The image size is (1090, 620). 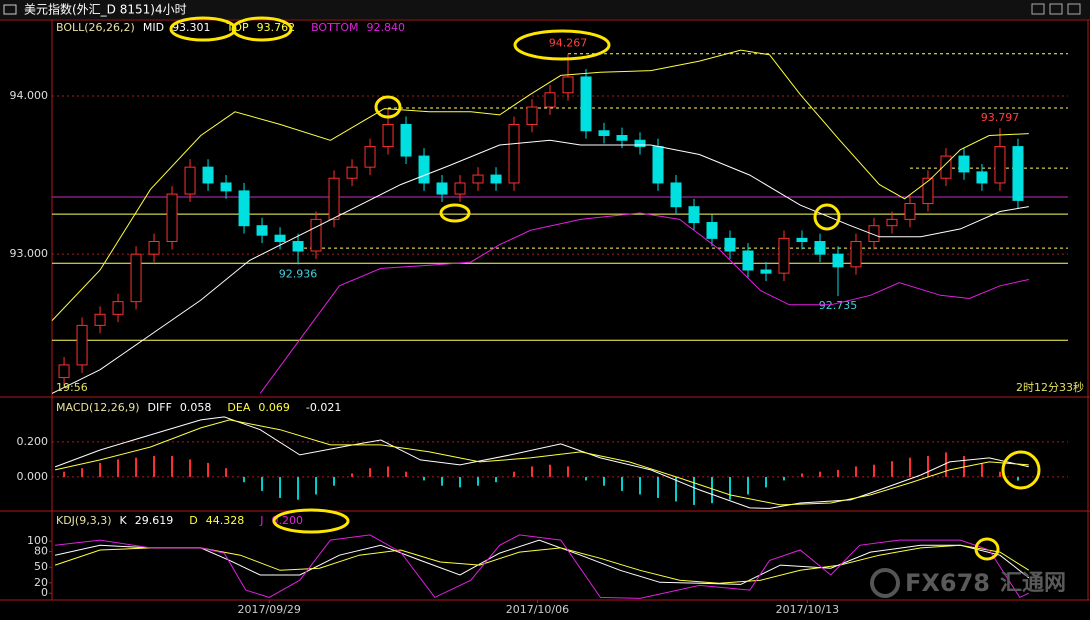 I want to click on y-tick-label: 20, so click(x=41, y=582).